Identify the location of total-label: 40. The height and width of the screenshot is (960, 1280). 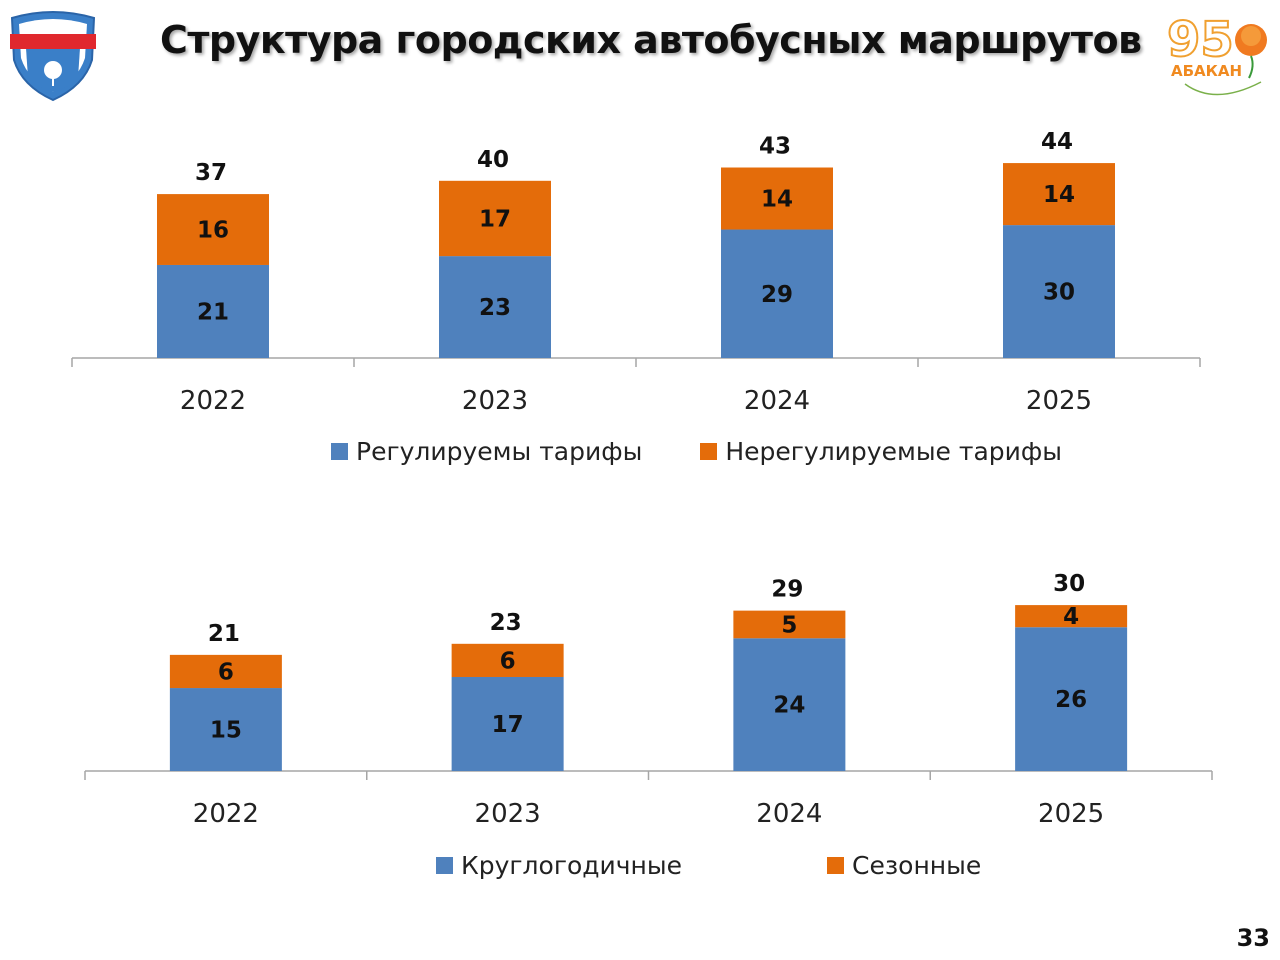
(493, 160).